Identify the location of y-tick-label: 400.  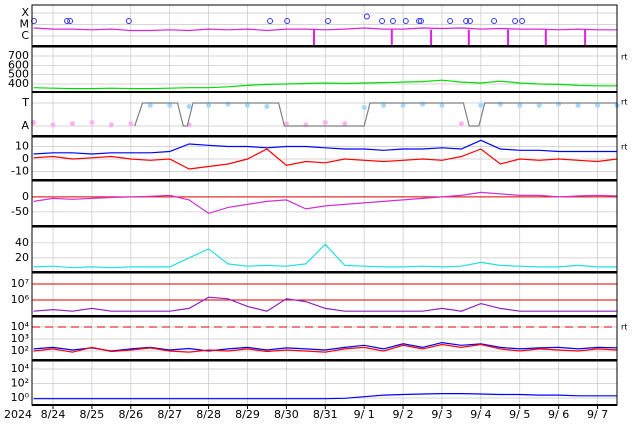
(18, 83).